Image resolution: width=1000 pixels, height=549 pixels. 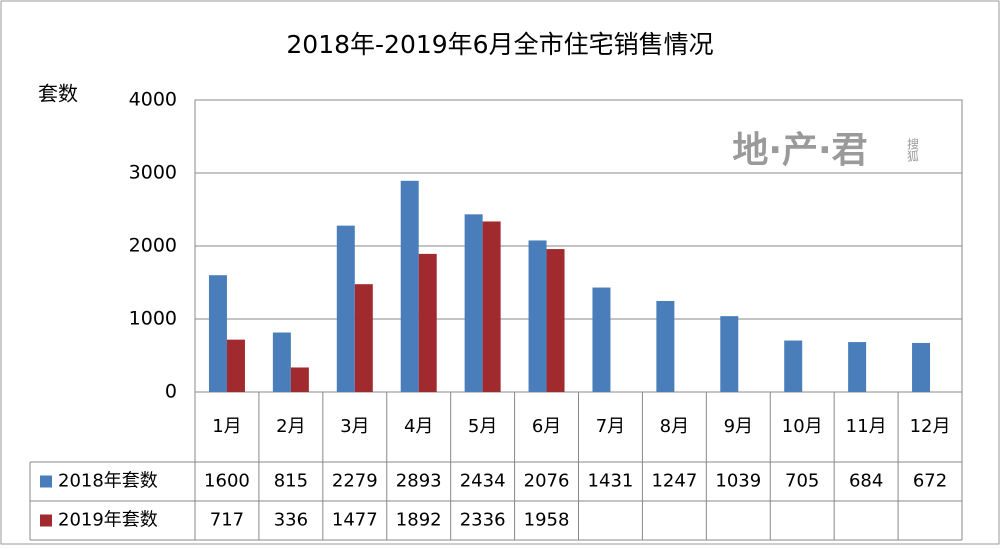 I want to click on table-value: 1958, so click(x=547, y=520).